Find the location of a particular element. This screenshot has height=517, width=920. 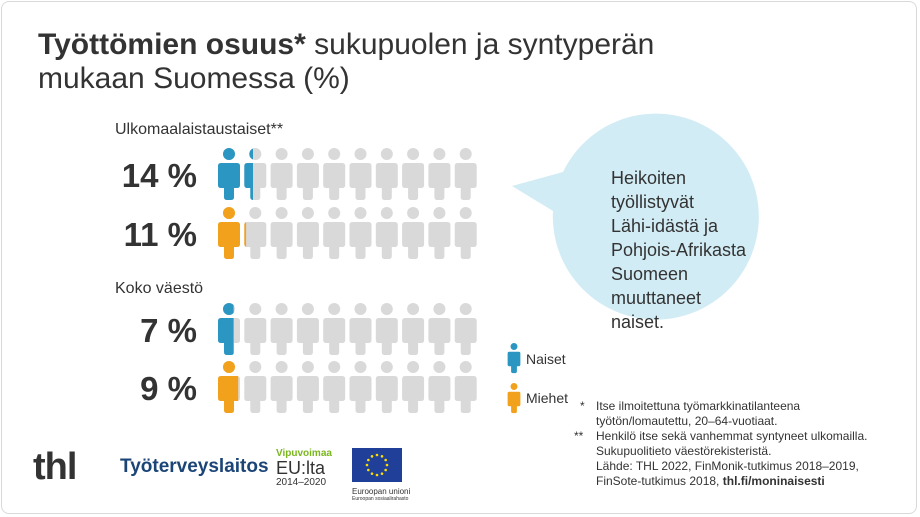

footnote-line: Itse ilmoitettuna työmarkkinatilanteena is located at coordinates (698, 406).